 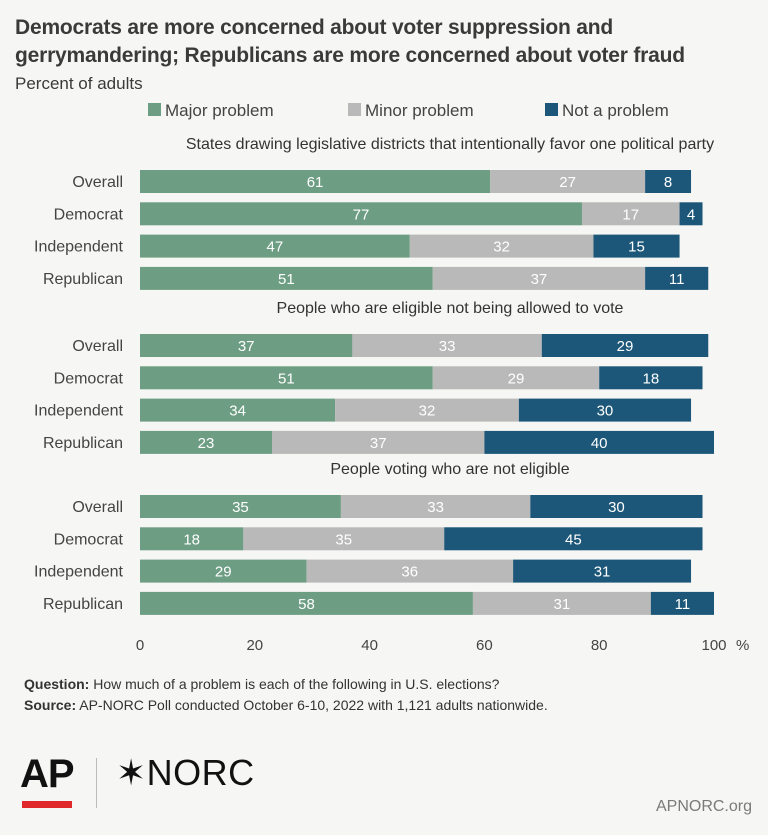 I want to click on legend-label: Minor problem, so click(x=419, y=110).